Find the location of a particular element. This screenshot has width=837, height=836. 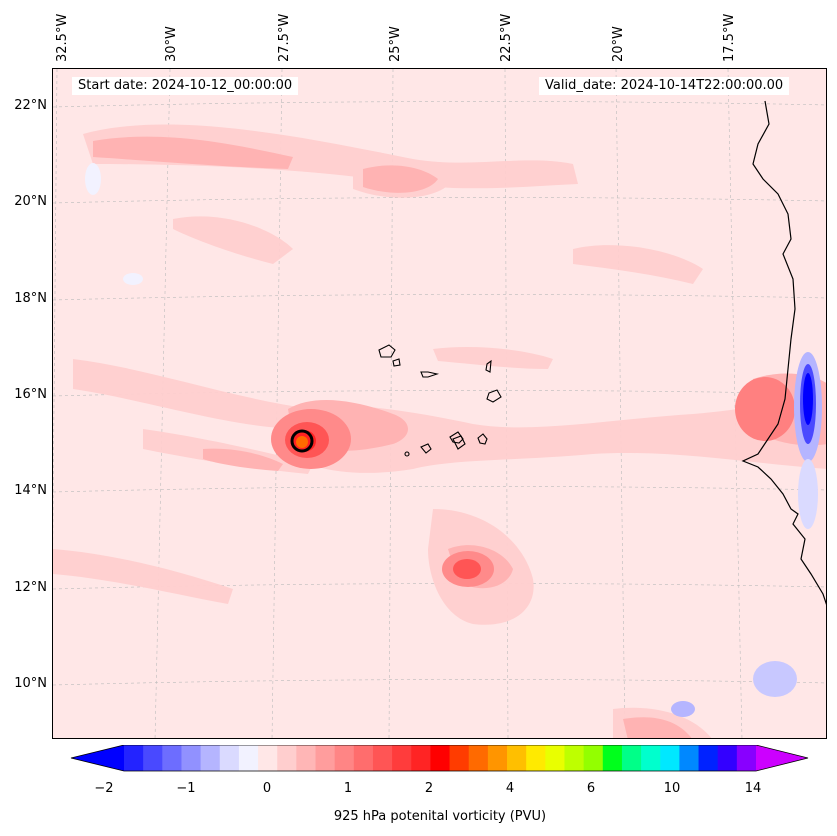

colorbar is located at coordinates (439, 758).